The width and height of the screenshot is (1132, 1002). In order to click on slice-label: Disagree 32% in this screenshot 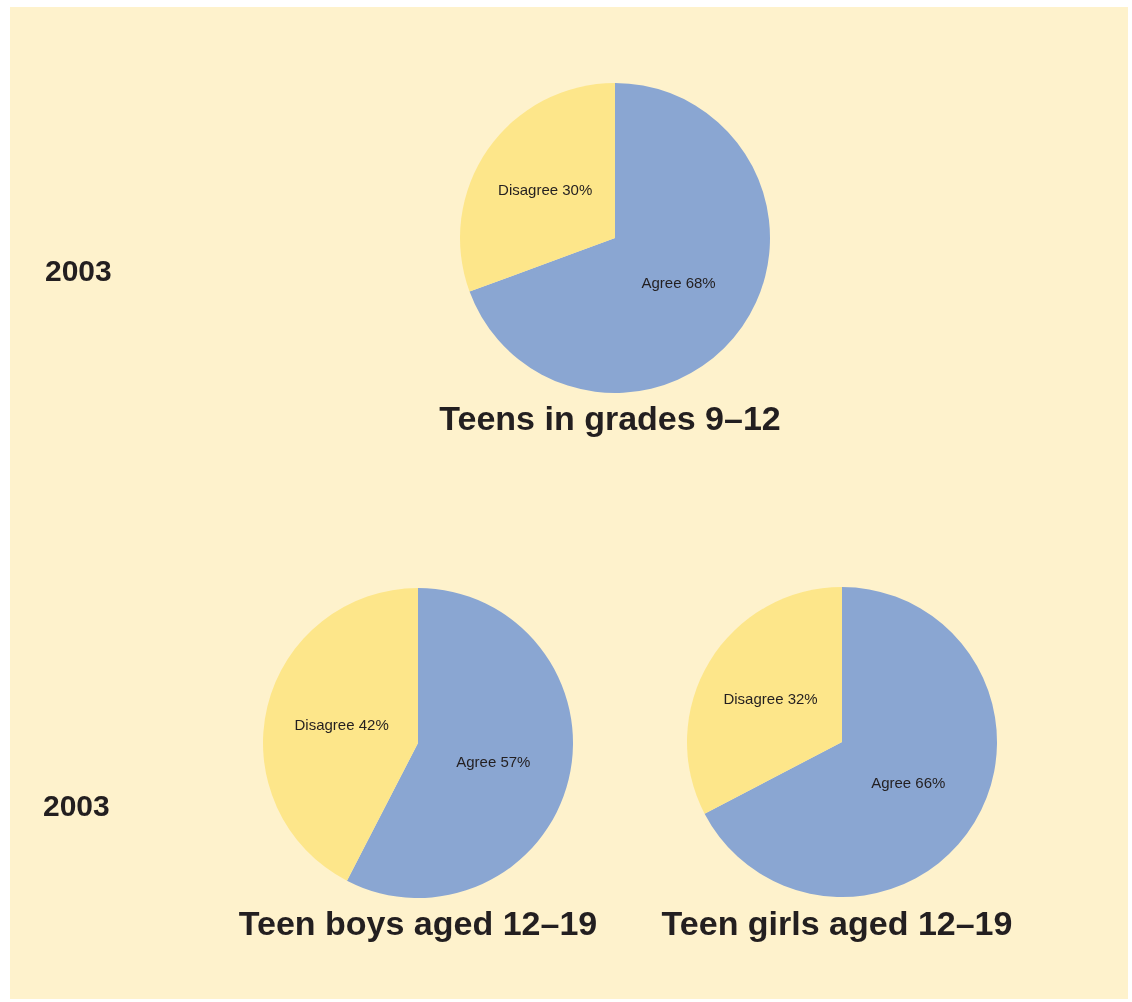, I will do `click(770, 699)`.